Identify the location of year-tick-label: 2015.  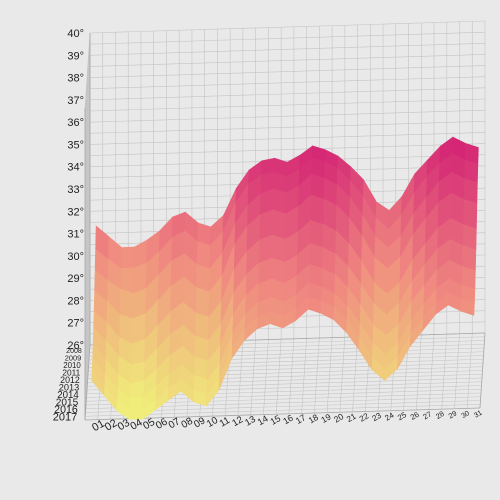
(67, 402).